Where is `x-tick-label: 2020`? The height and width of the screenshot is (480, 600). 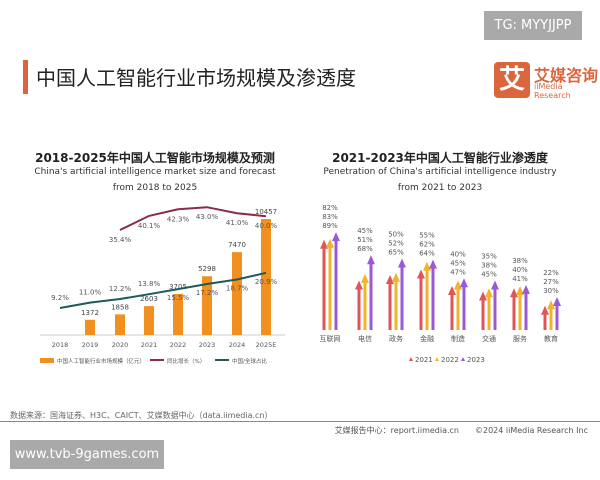 x-tick-label: 2020 is located at coordinates (120, 345).